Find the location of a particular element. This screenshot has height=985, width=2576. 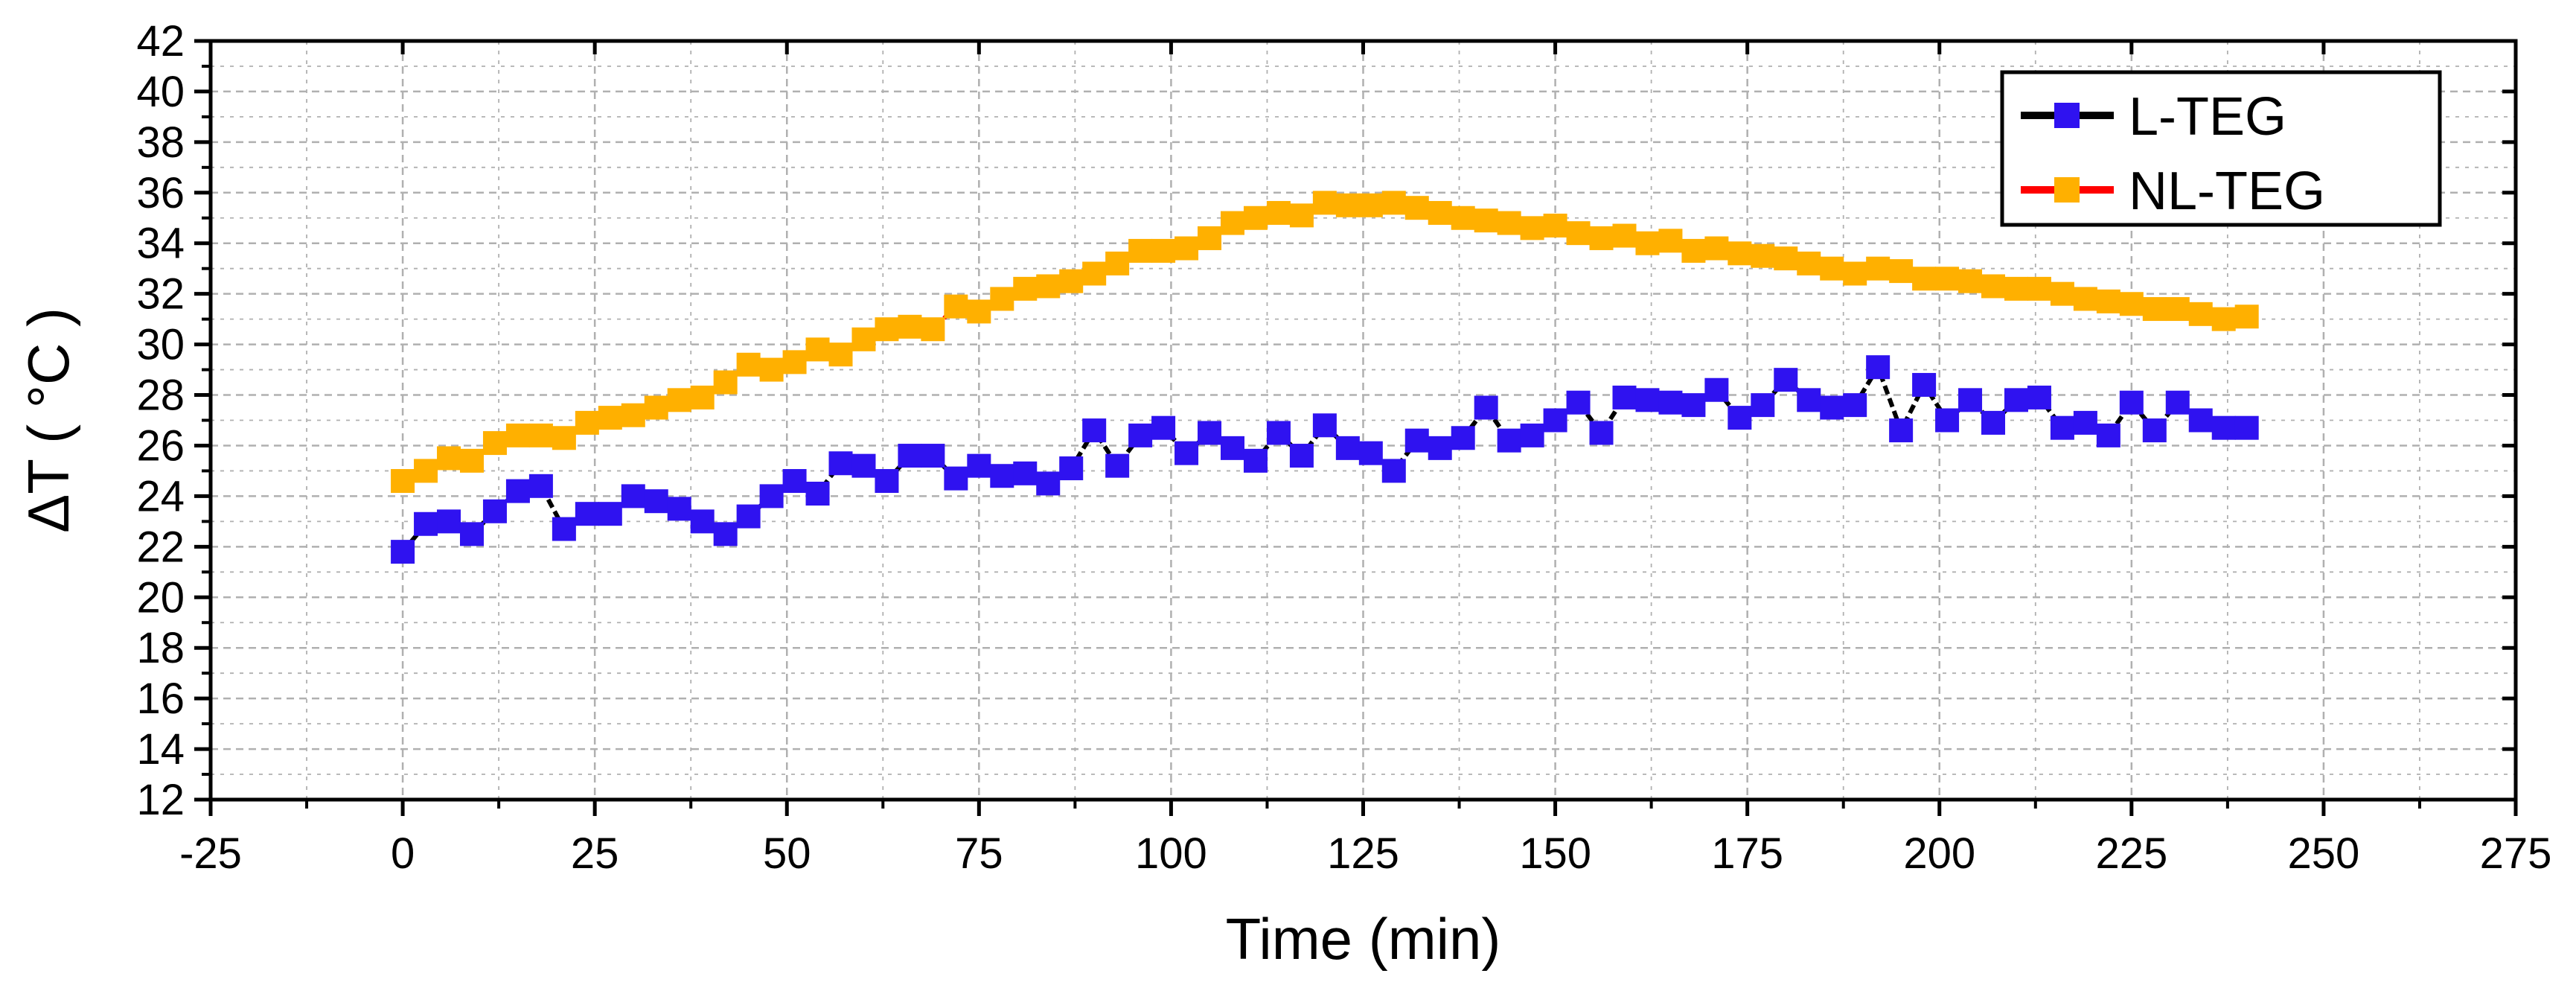

y-tick-label: 20 is located at coordinates (160, 597).